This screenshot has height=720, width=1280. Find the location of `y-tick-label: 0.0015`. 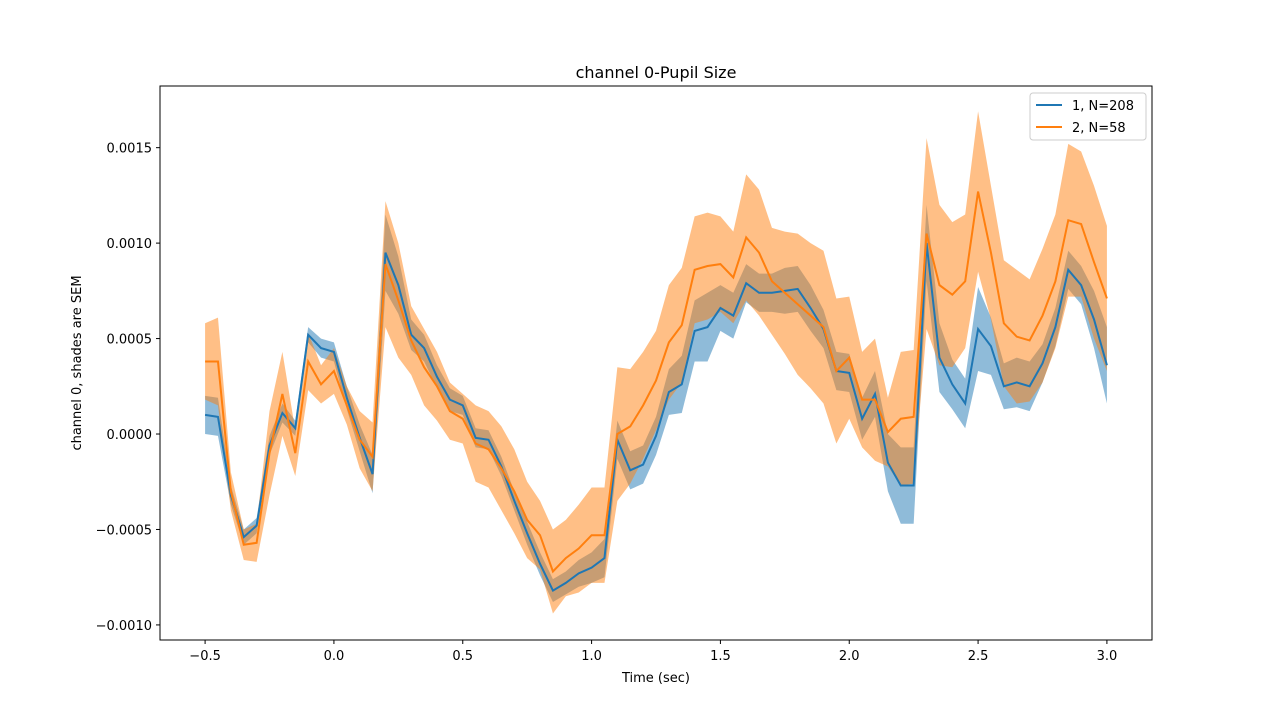

y-tick-label: 0.0015 is located at coordinates (130, 149).